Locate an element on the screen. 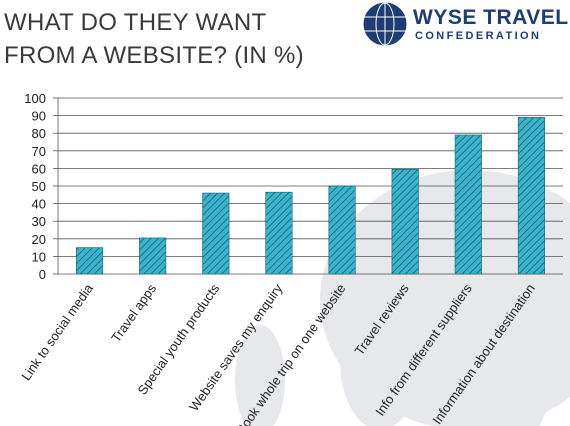  y-tick-label: 60 is located at coordinates (39, 168).